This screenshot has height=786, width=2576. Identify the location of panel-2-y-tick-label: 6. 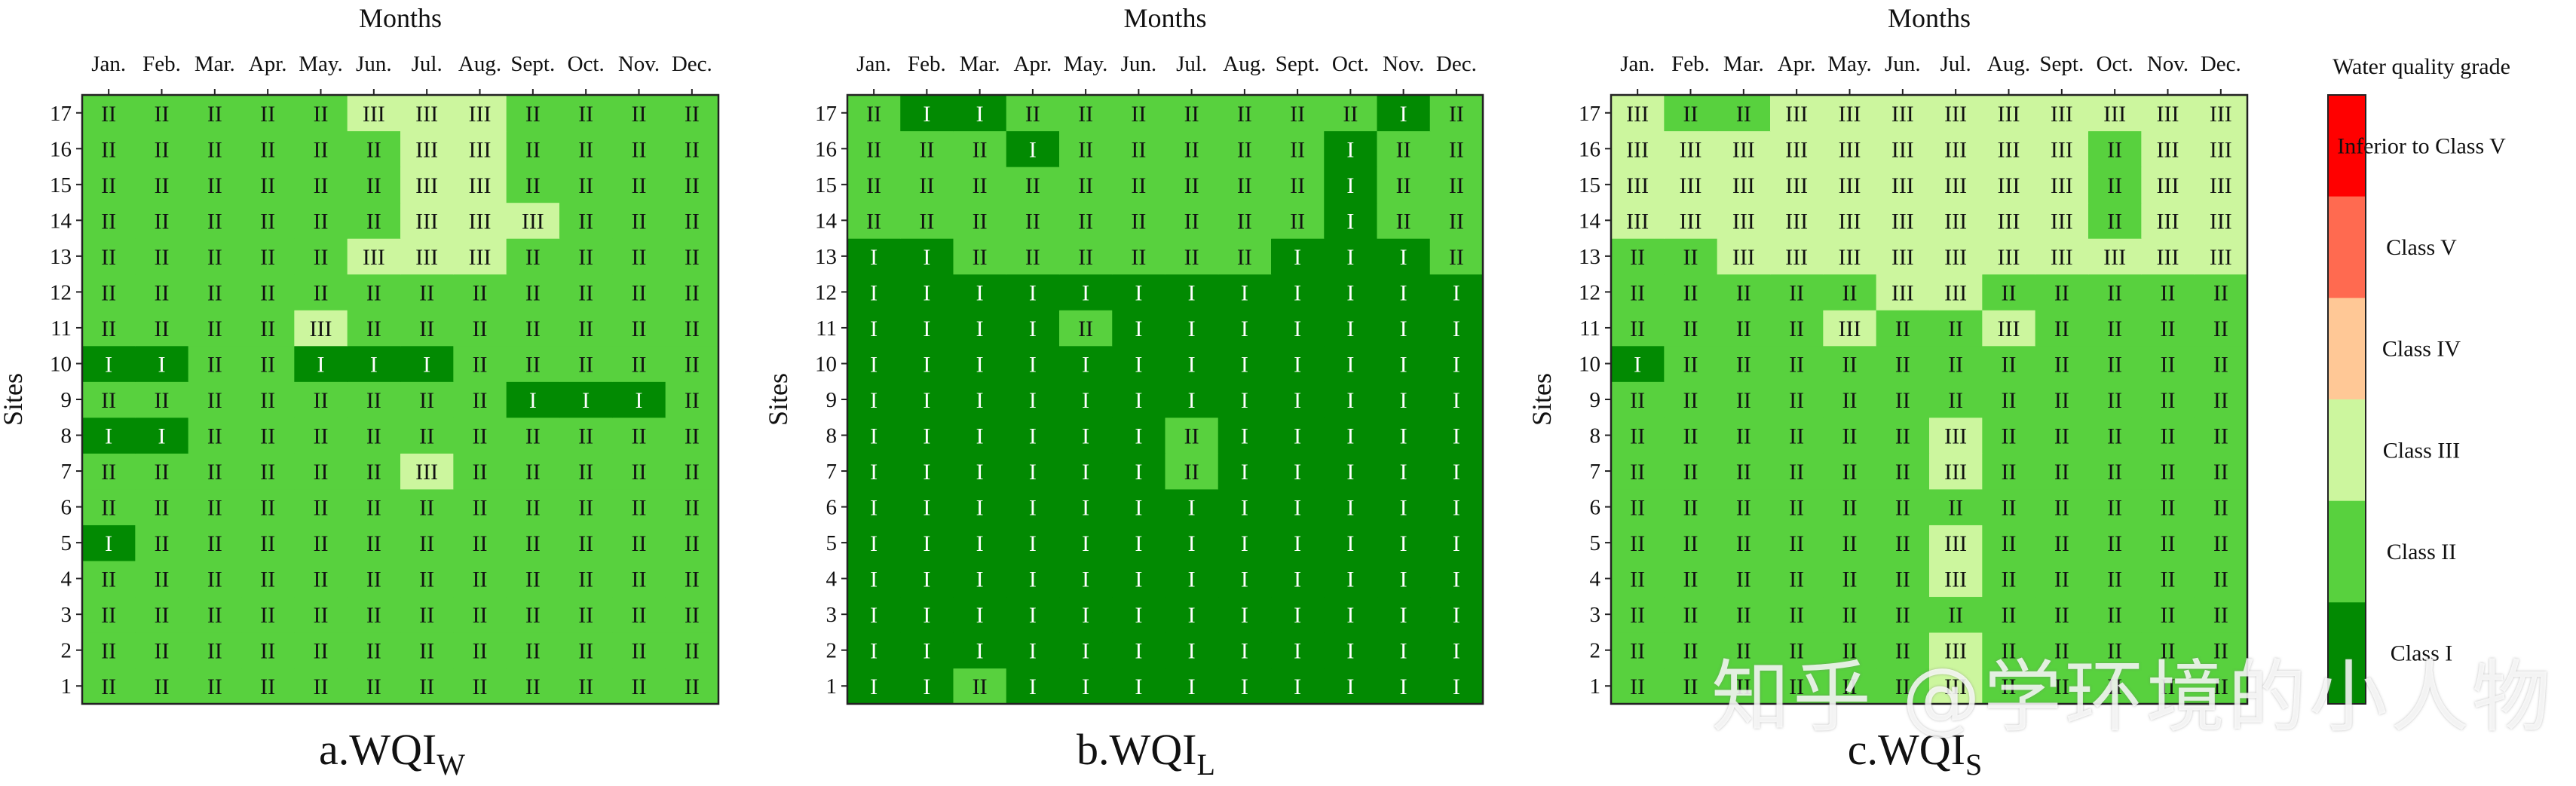
(832, 508).